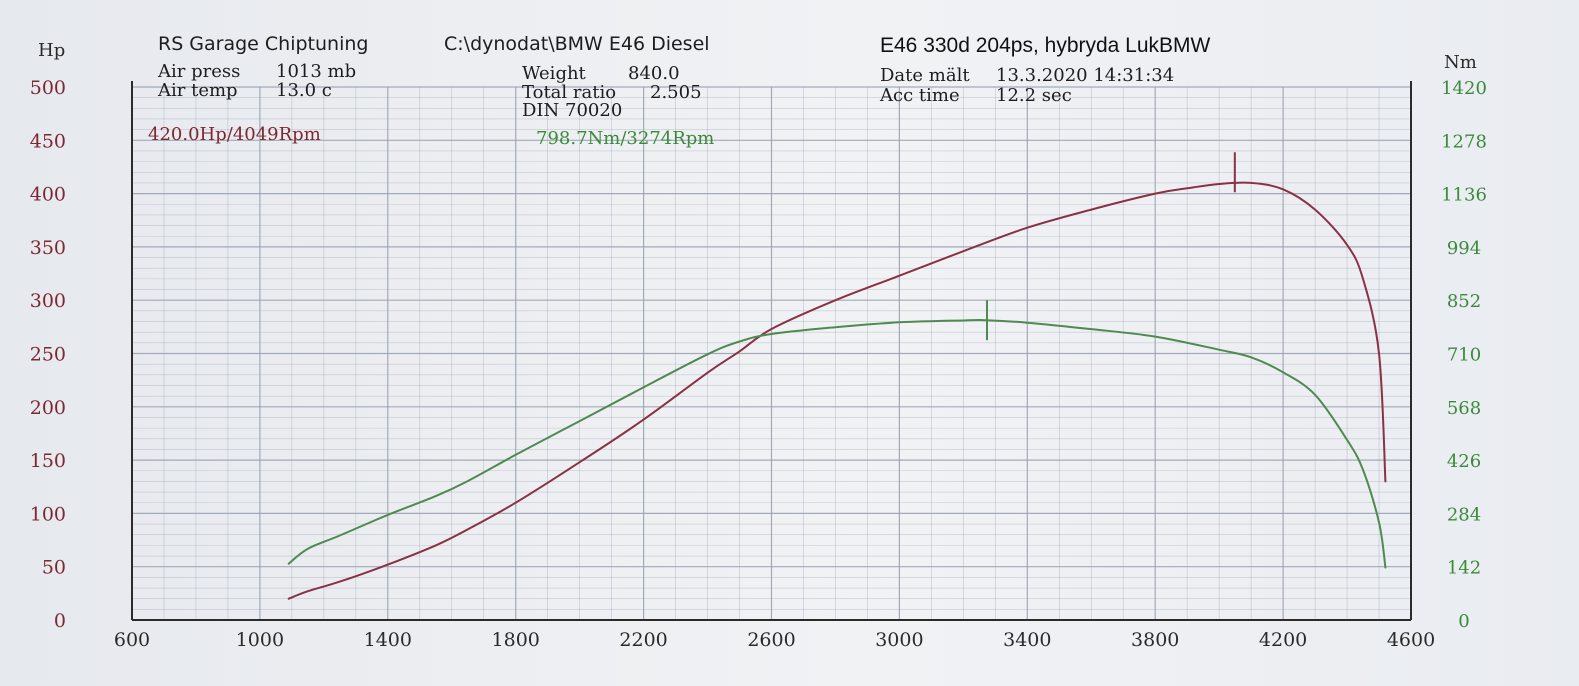 The width and height of the screenshot is (1579, 686). Describe the element at coordinates (919, 95) in the screenshot. I see `acc-time-label: Acc time` at that location.